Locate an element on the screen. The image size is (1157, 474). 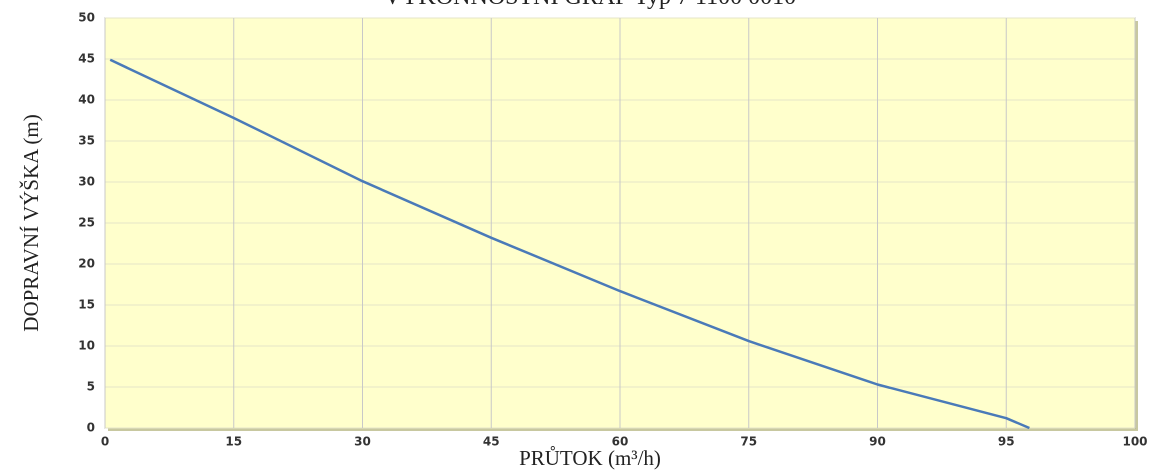
x-tick-label: 0 is located at coordinates (105, 442).